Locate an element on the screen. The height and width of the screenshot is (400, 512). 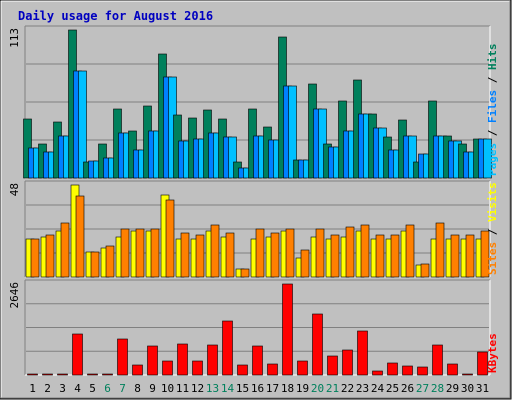
x-tick-label: 22 is located at coordinates (347, 388).